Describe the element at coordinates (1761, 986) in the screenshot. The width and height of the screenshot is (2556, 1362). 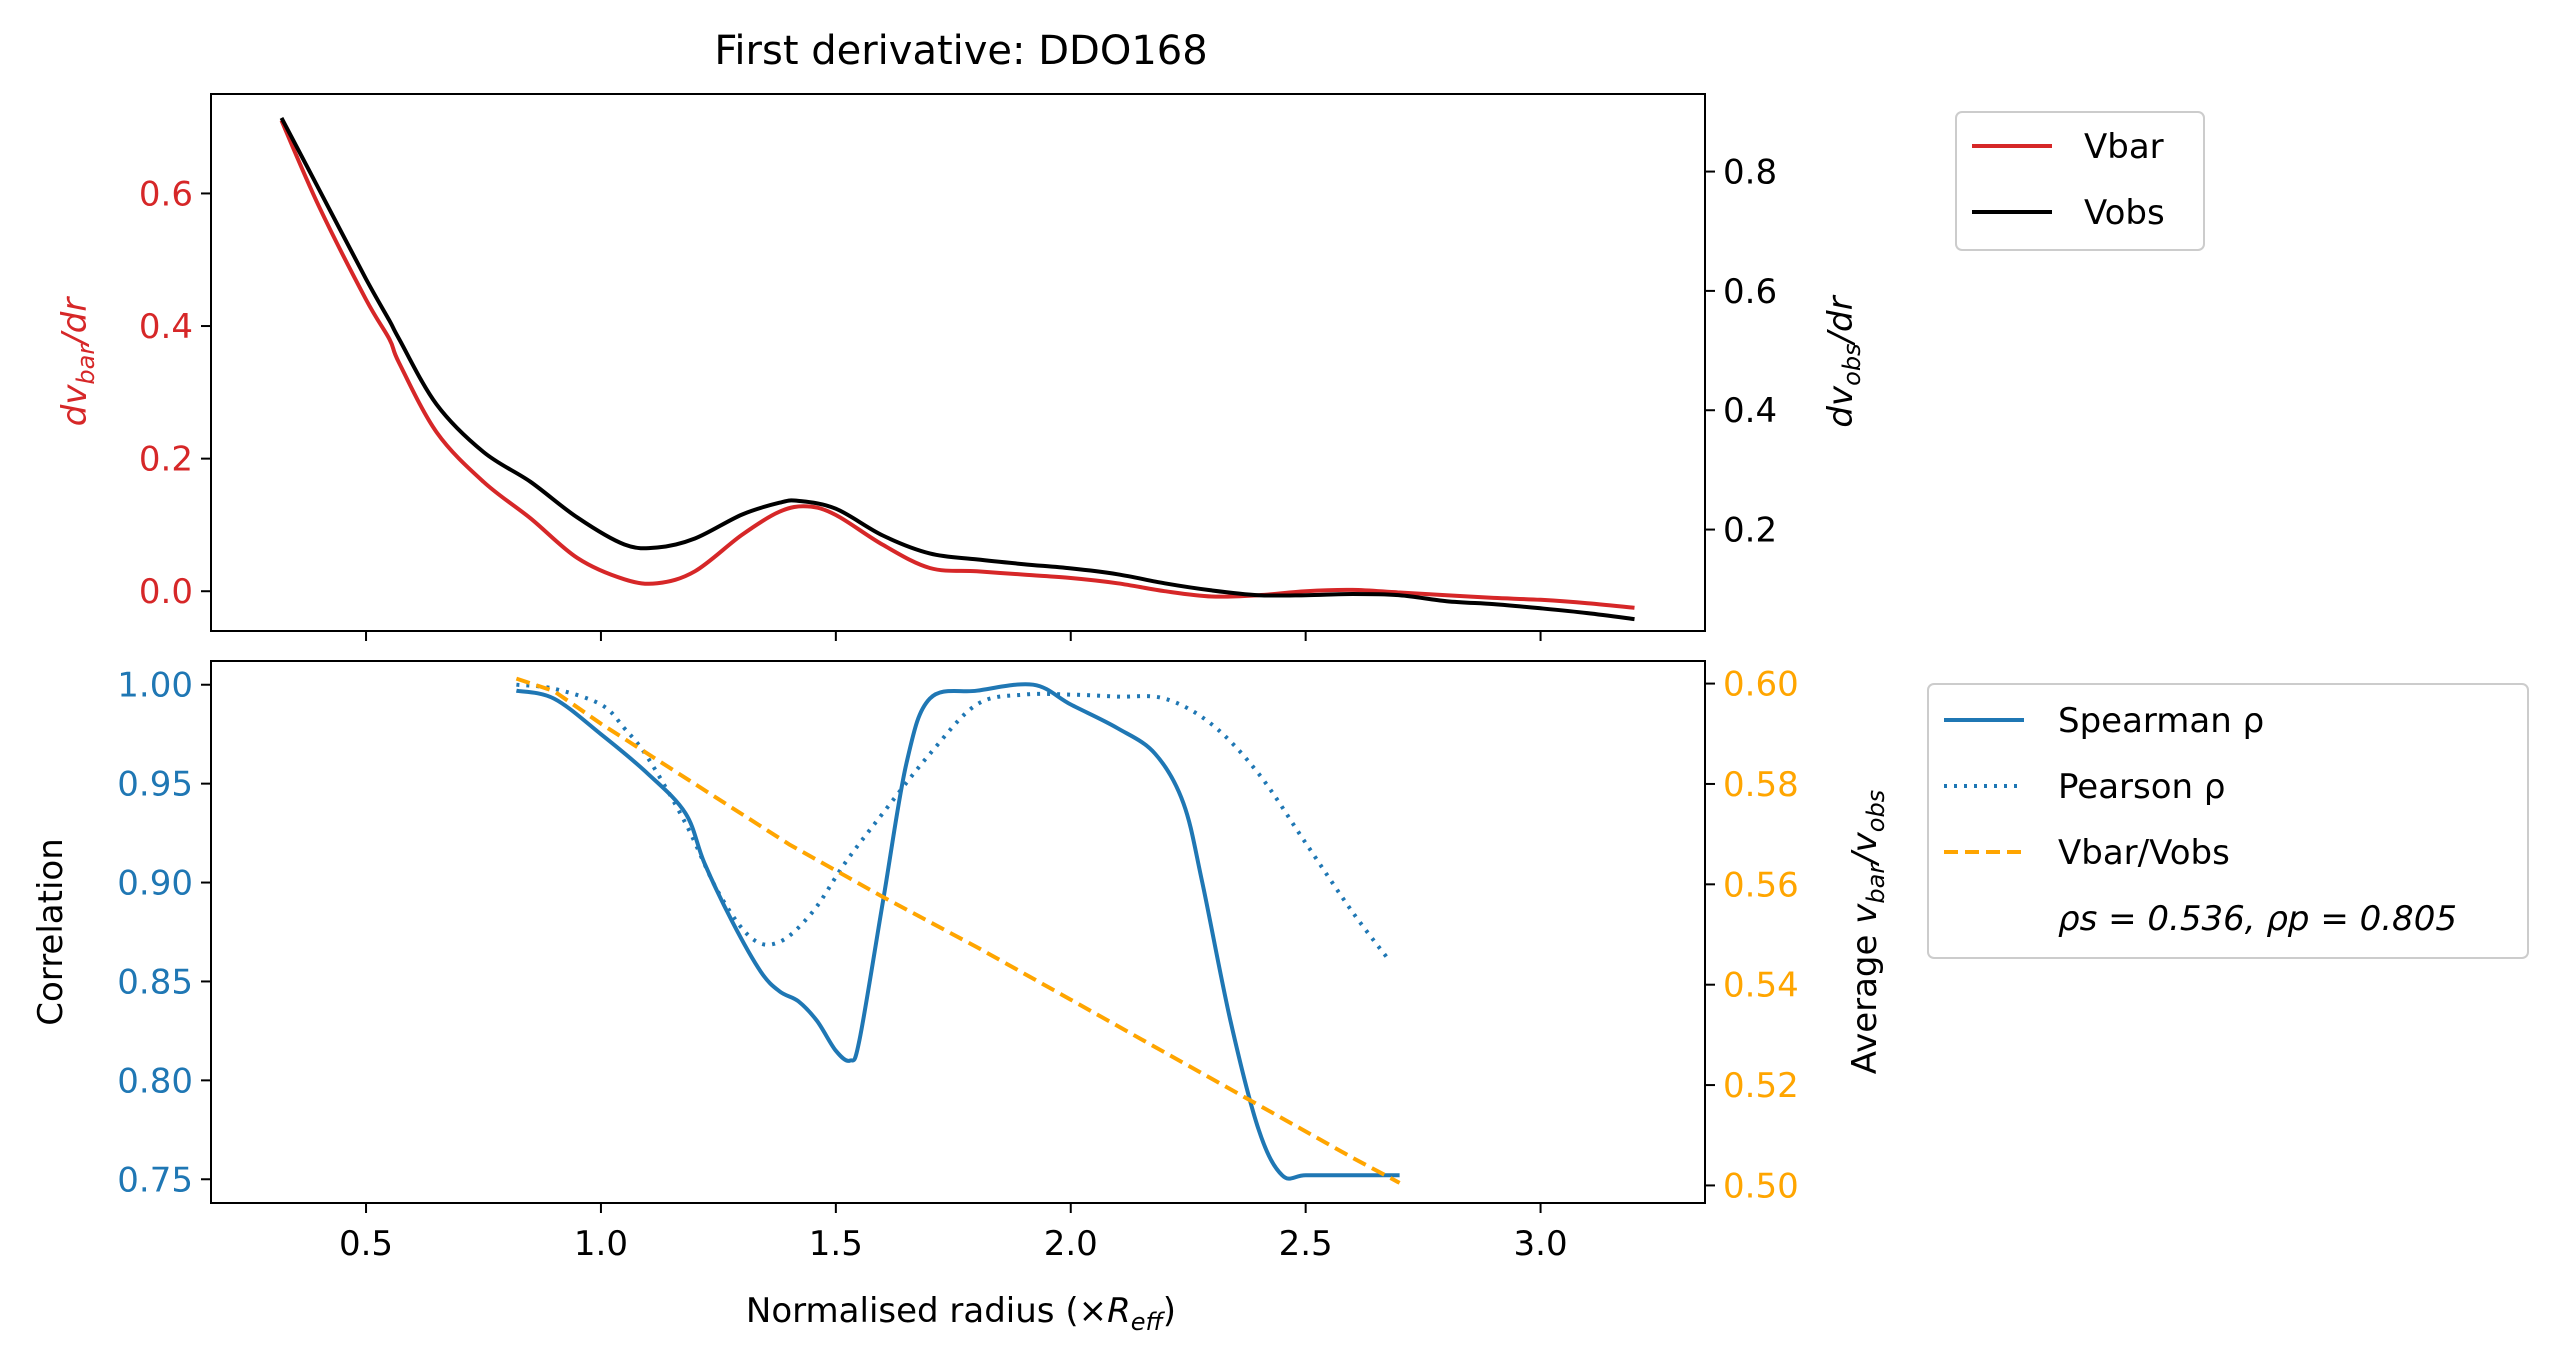
I see `right-y-tick-label: 0.54` at that location.